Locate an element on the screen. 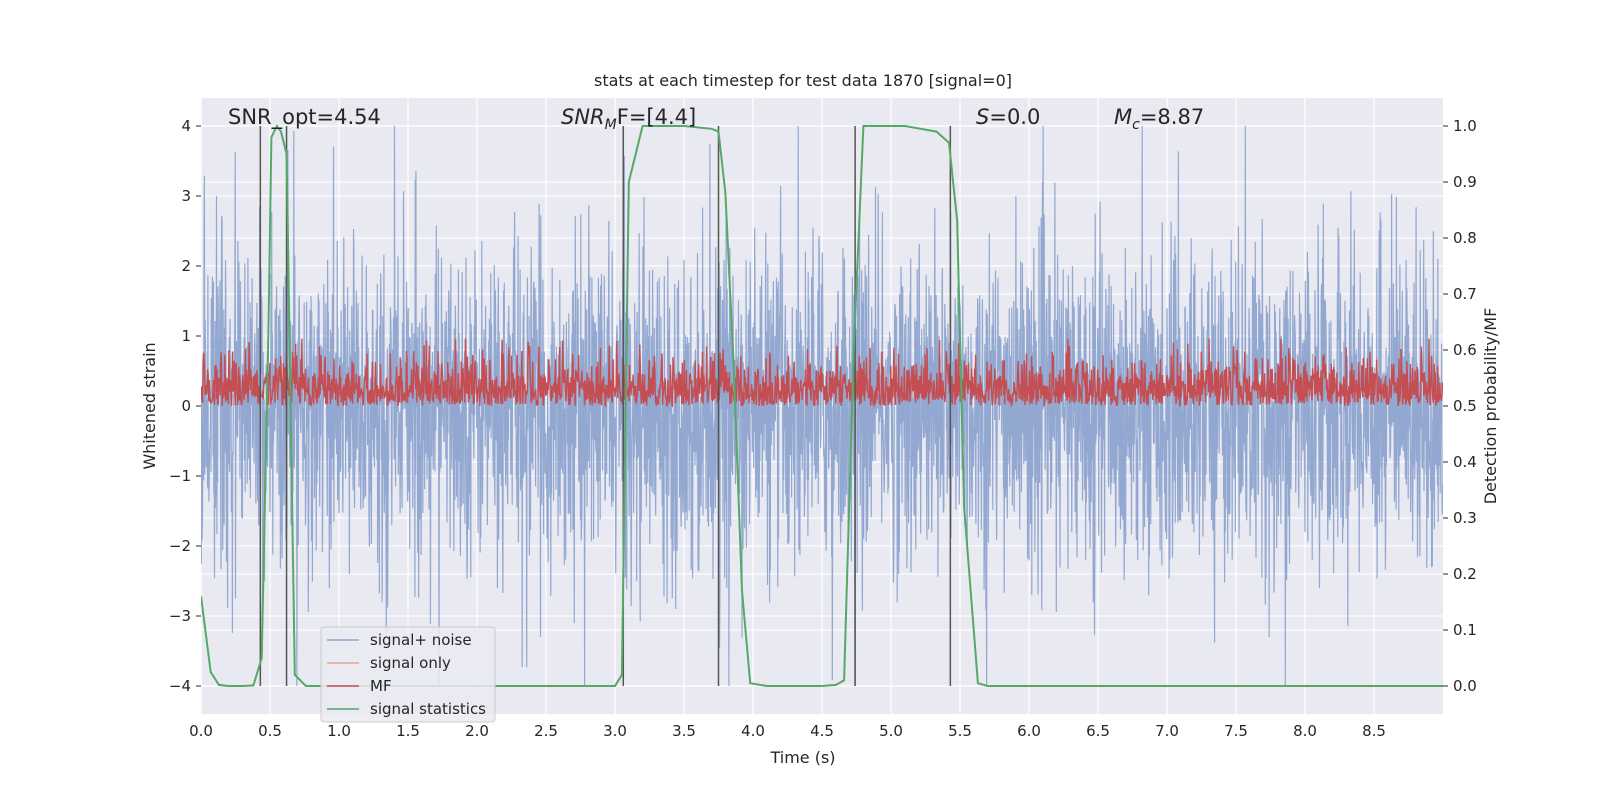 This screenshot has height=800, width=1600. y2-tick-label: 0.9 is located at coordinates (1465, 182).